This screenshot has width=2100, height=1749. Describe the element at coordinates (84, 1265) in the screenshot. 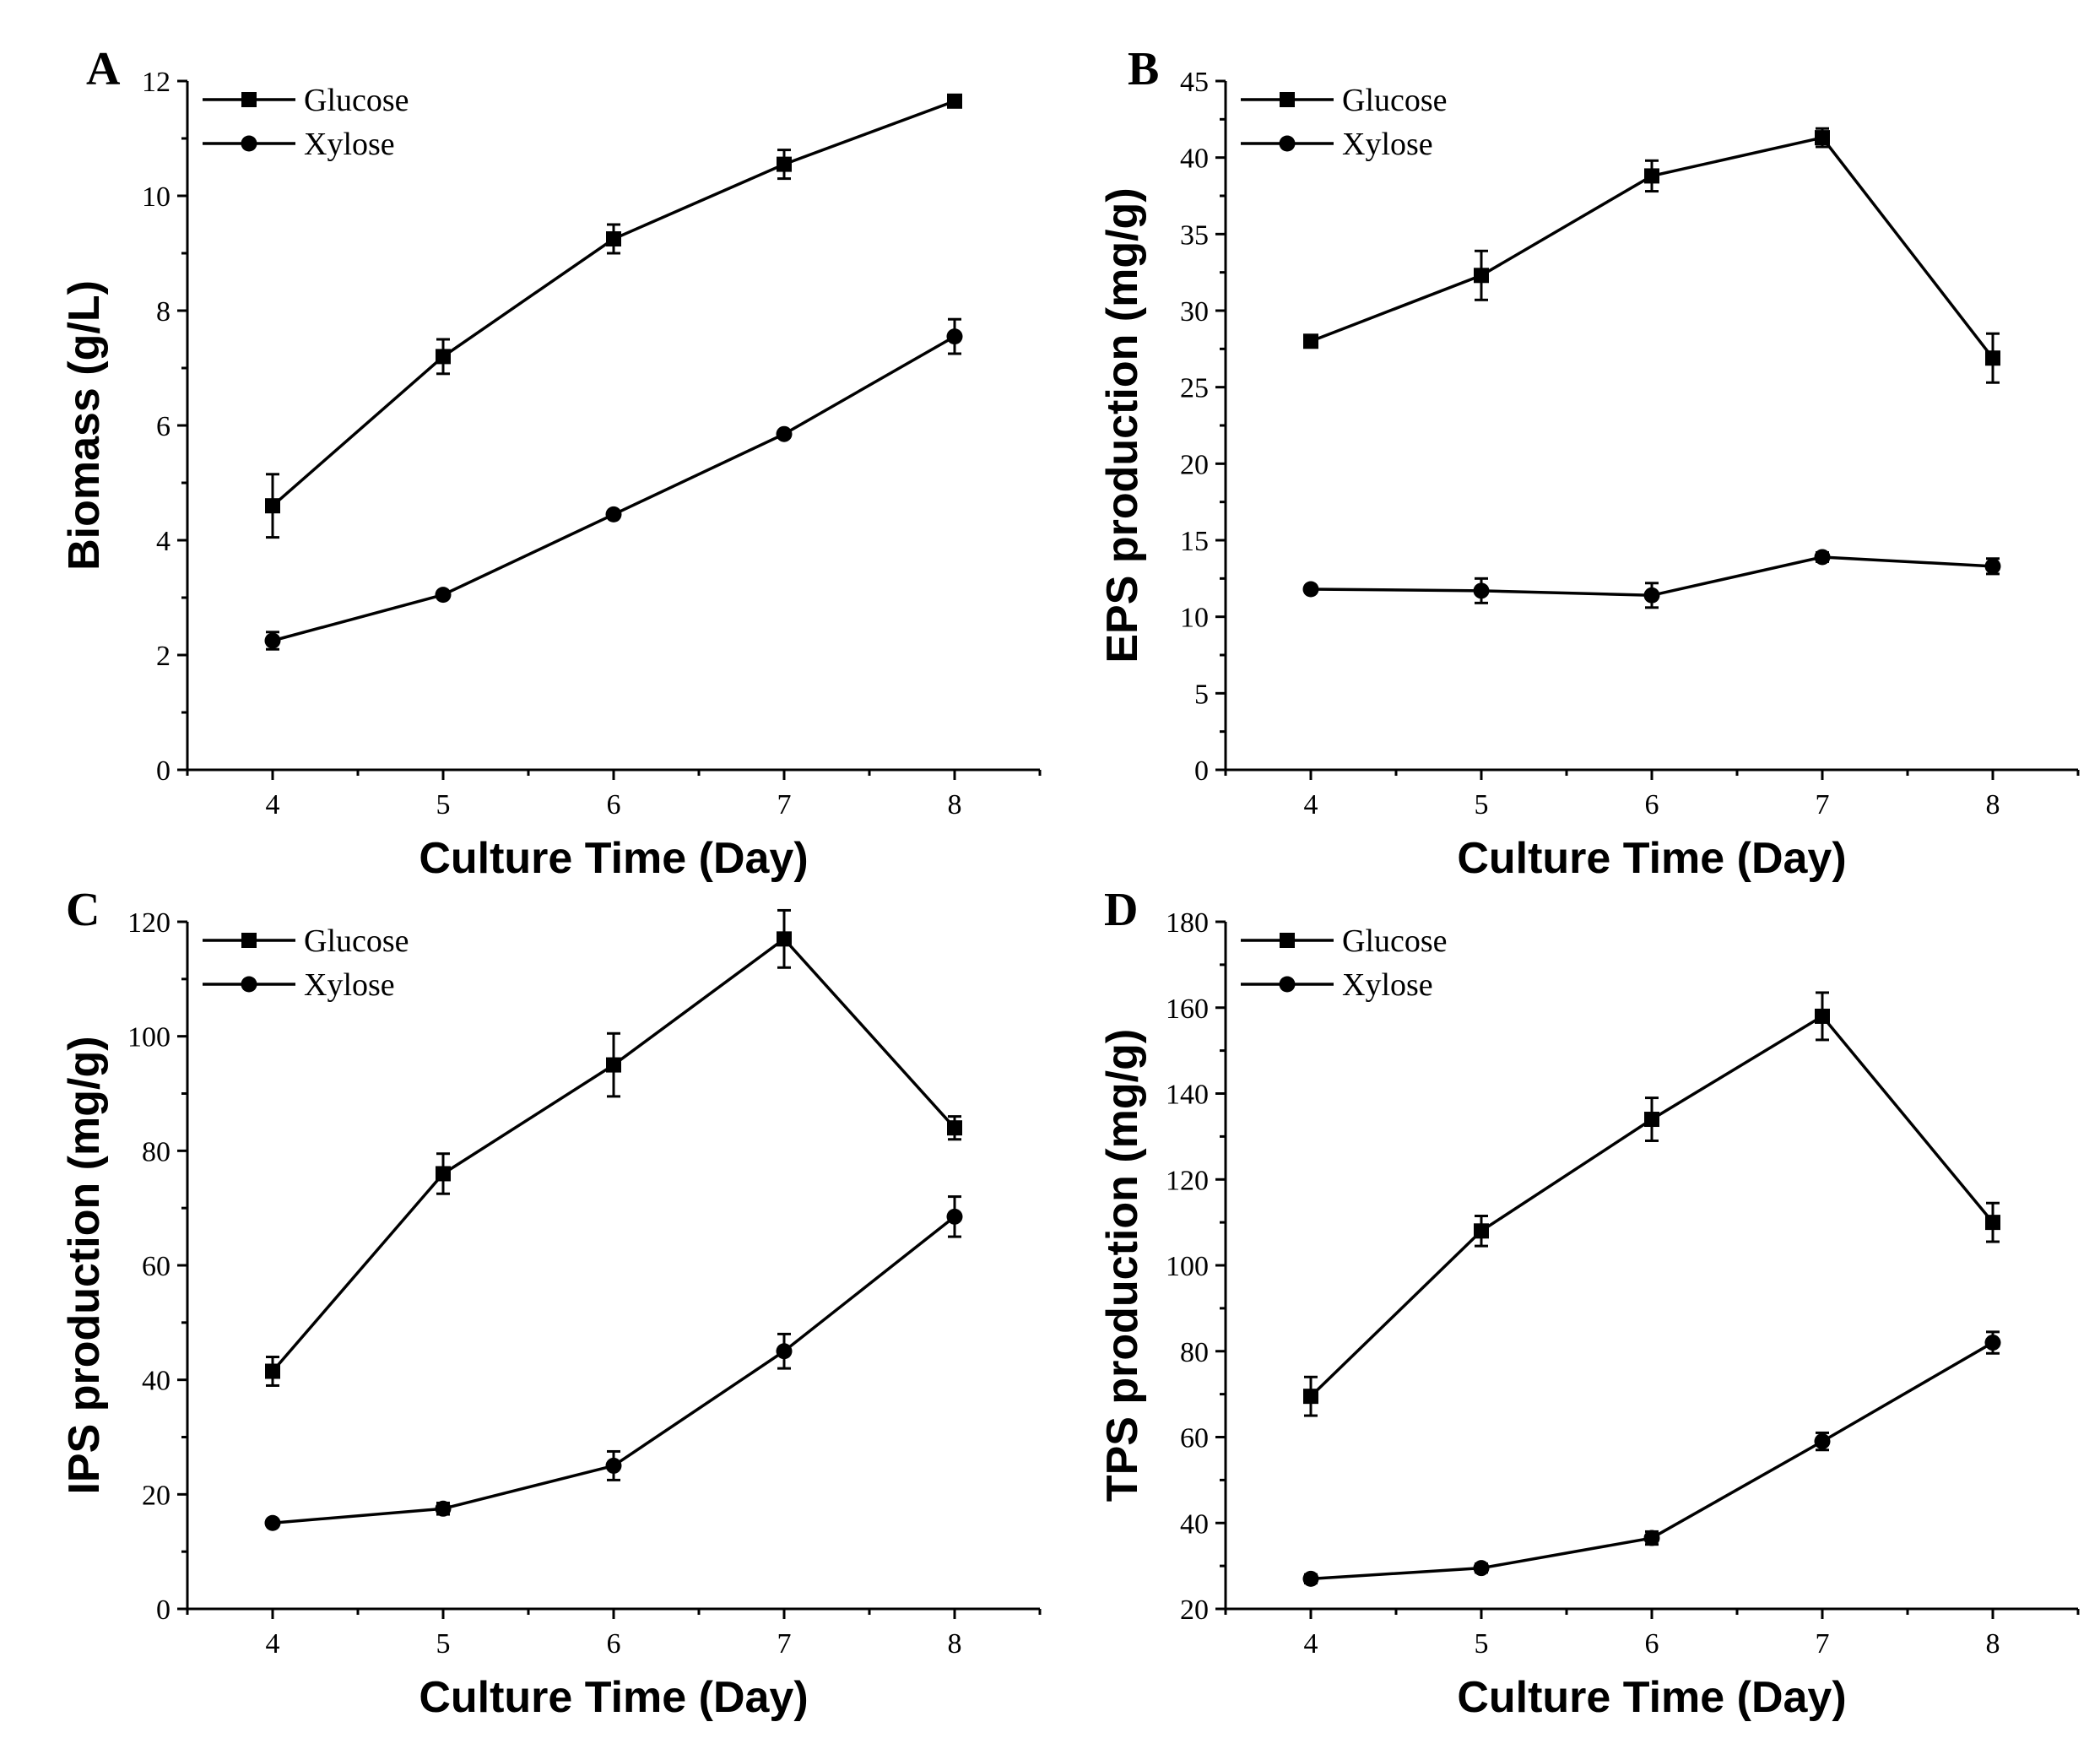

I see `y-axis-title: IPS production (mg/g)` at that location.